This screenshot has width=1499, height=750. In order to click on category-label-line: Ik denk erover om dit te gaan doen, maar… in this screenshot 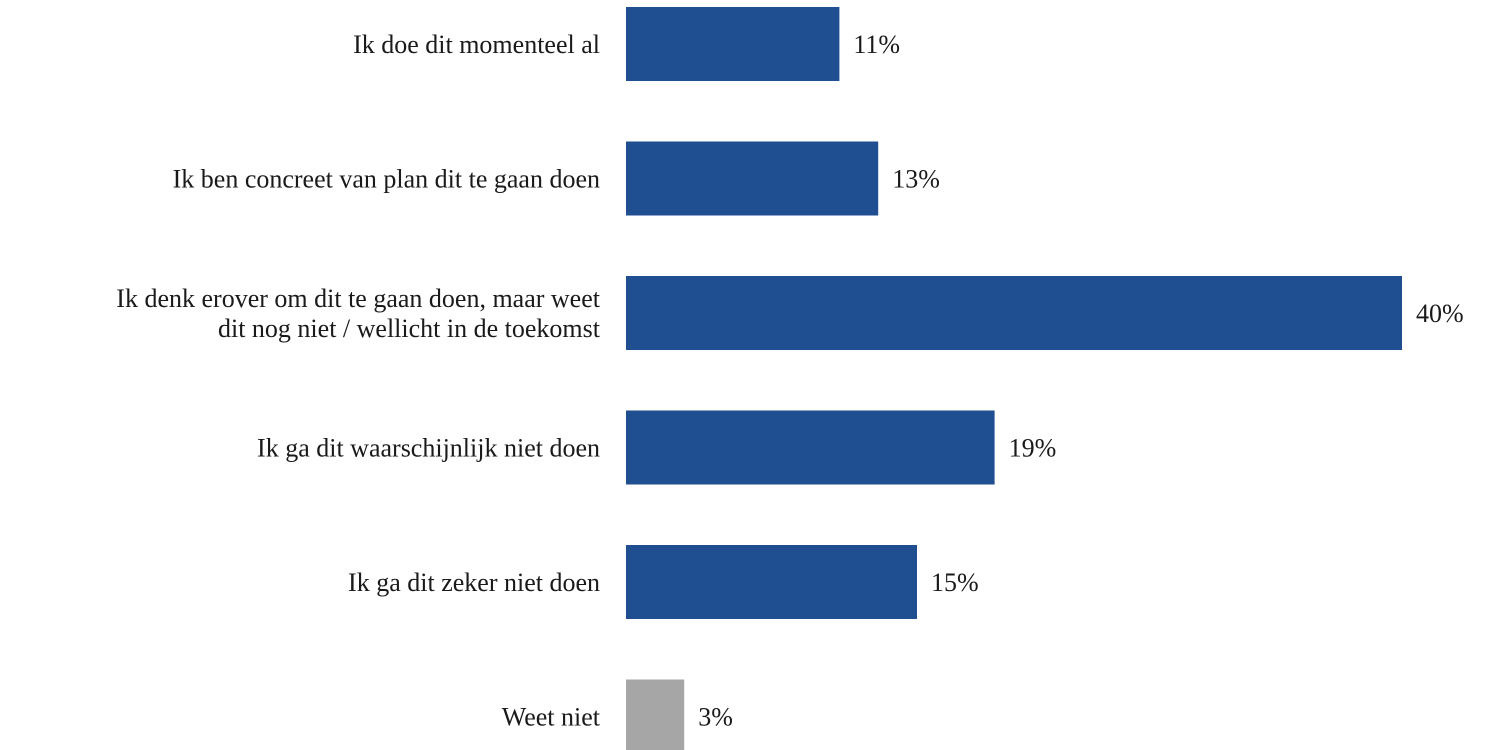, I will do `click(358, 298)`.